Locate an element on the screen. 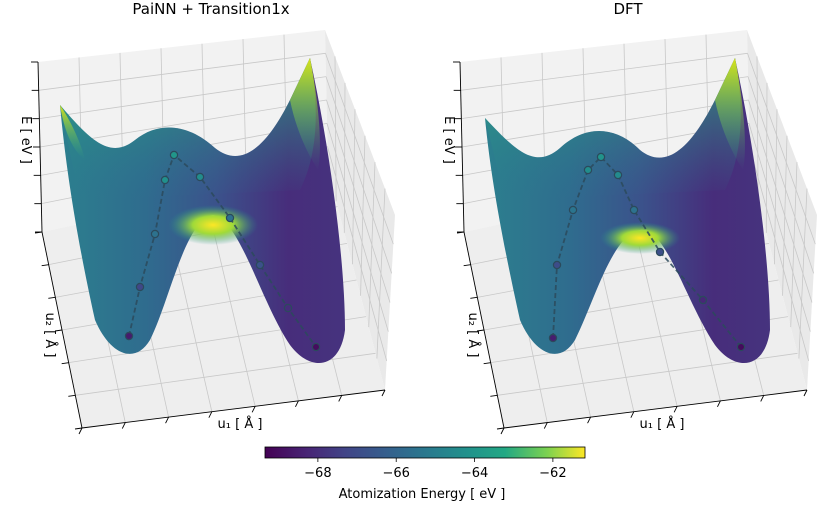 Image resolution: width=830 pixels, height=513 pixels. colorbar: Atomization Energy [ eV ] −68 −66 −64 −62 is located at coordinates (425, 474).